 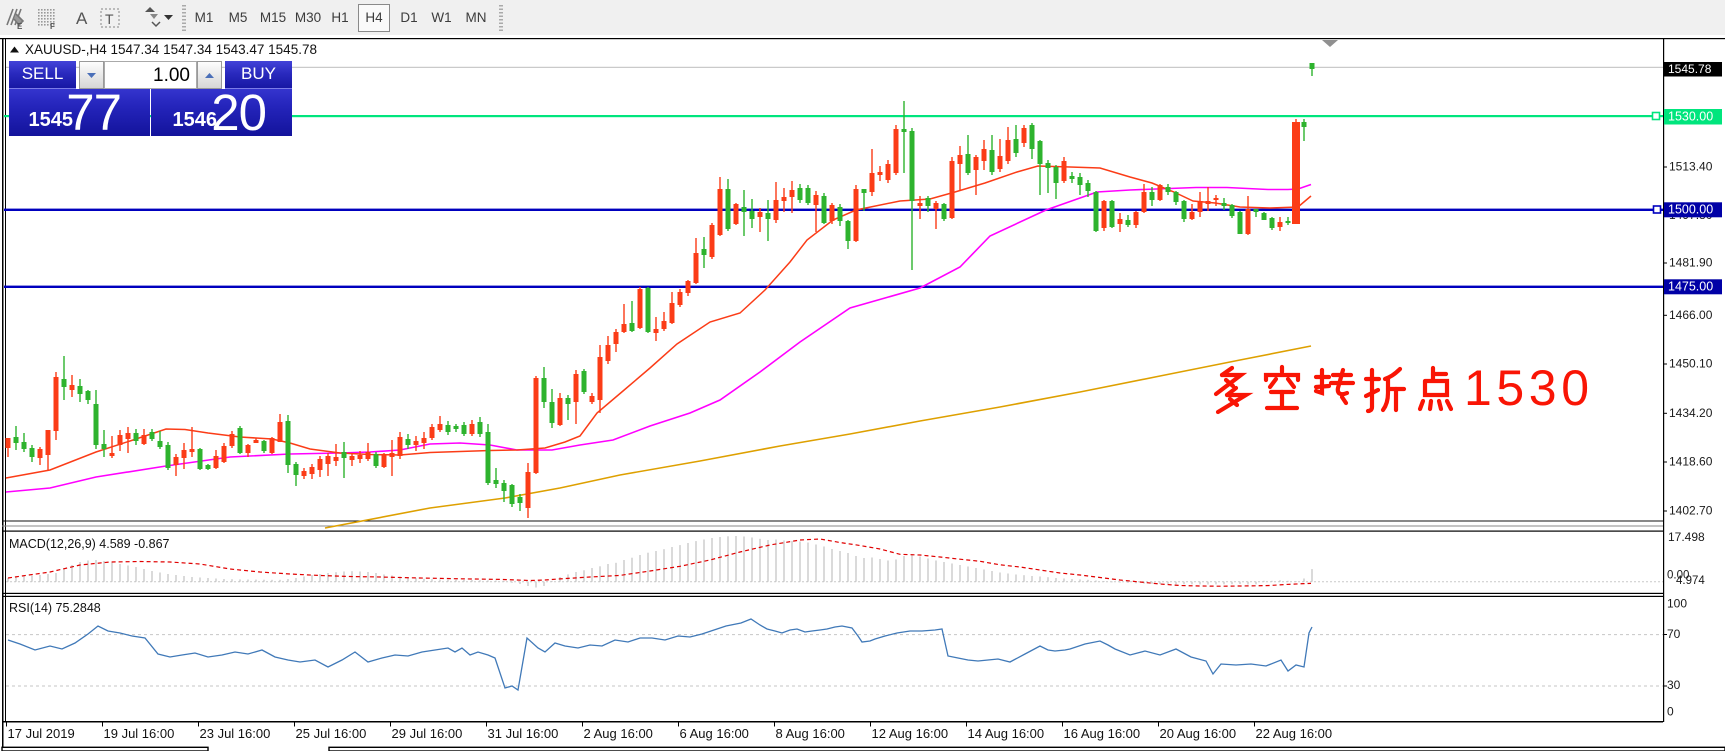 I want to click on svg-text: 1481.90, so click(x=1691, y=263).